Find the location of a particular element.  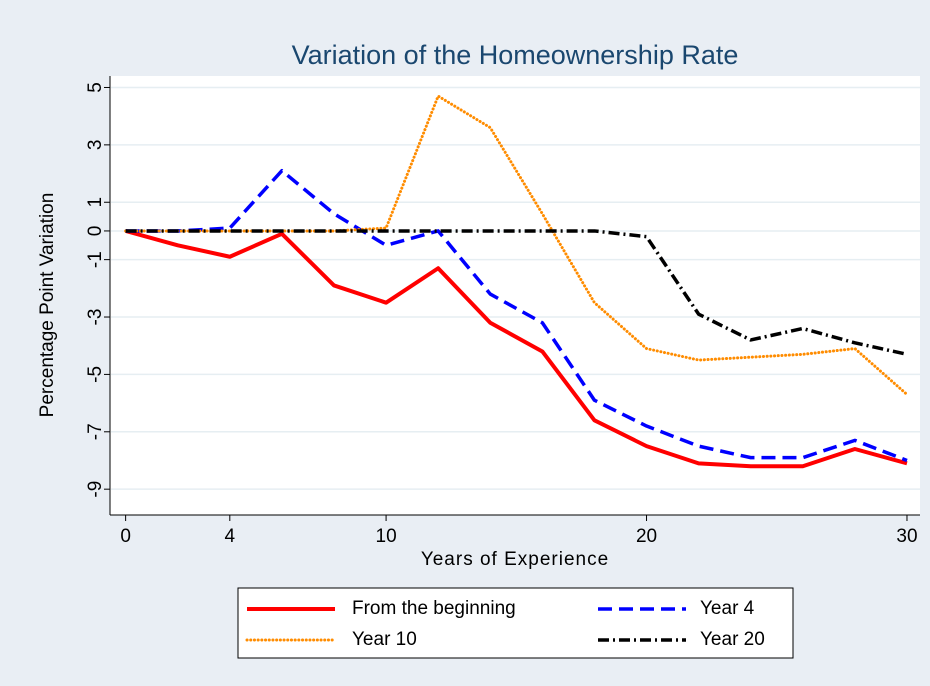

y-tick-label: -9 is located at coordinates (95, 489).